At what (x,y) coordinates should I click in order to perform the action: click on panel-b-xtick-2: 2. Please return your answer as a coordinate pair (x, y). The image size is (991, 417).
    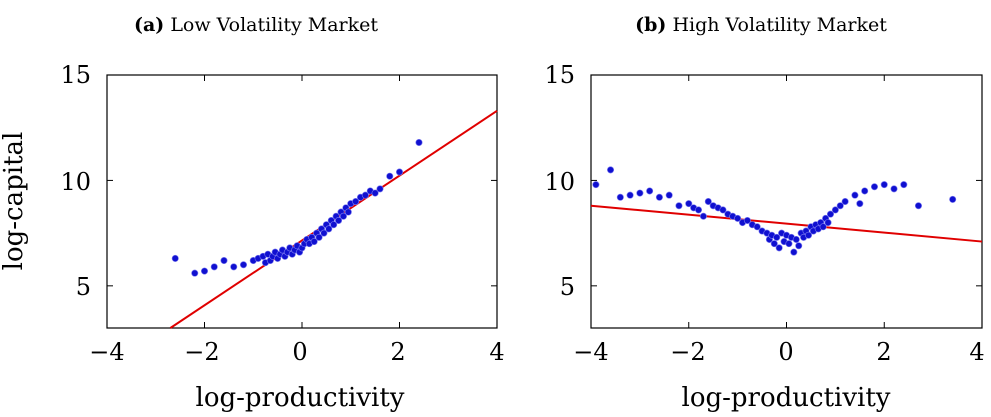
    Looking at the image, I should click on (883, 352).